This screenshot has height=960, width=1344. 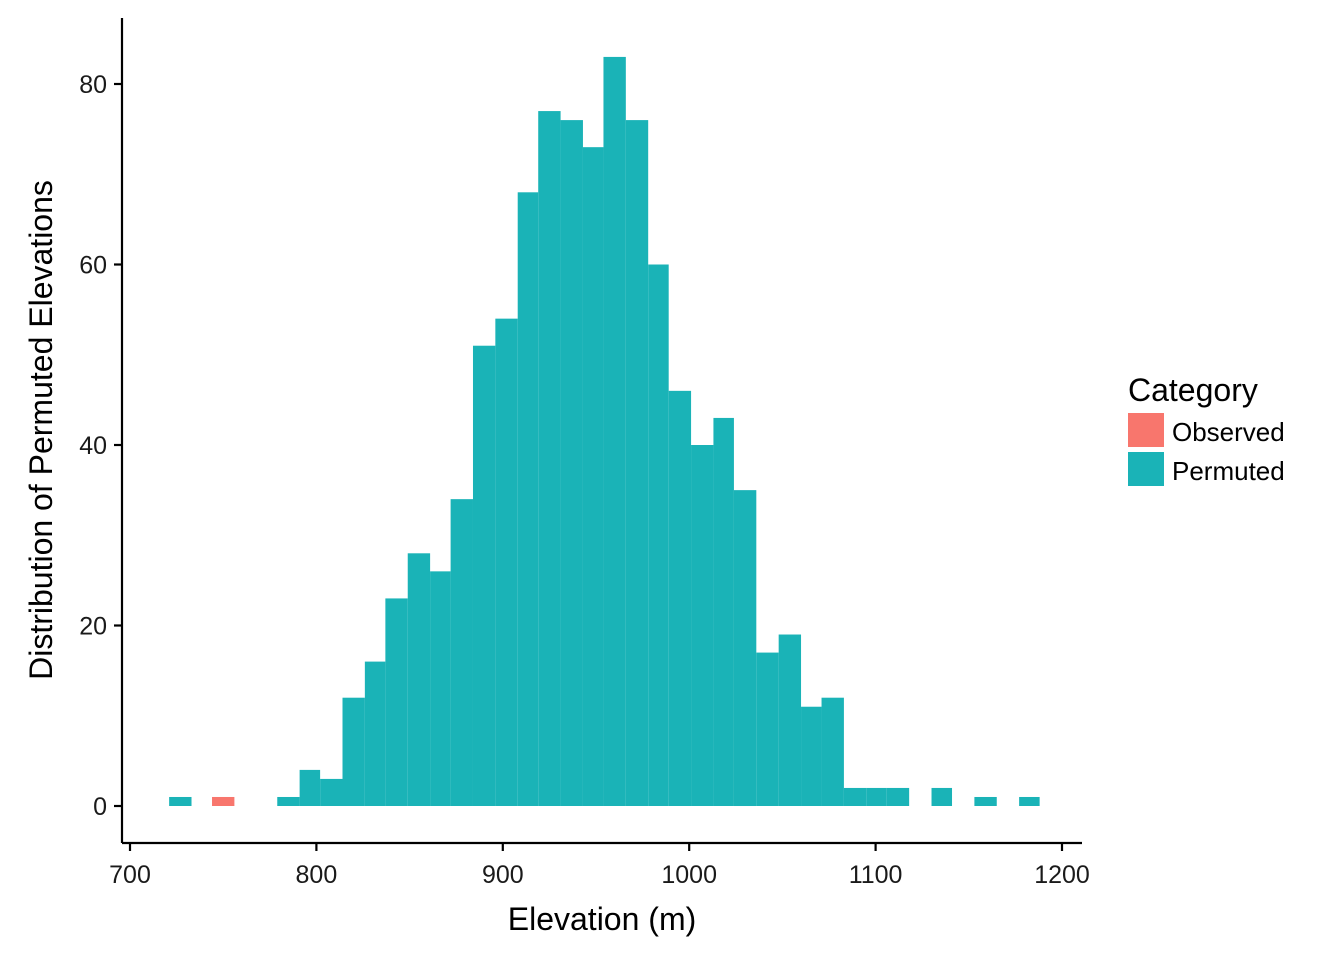 I want to click on legend-swatch-observed, so click(x=1146, y=430).